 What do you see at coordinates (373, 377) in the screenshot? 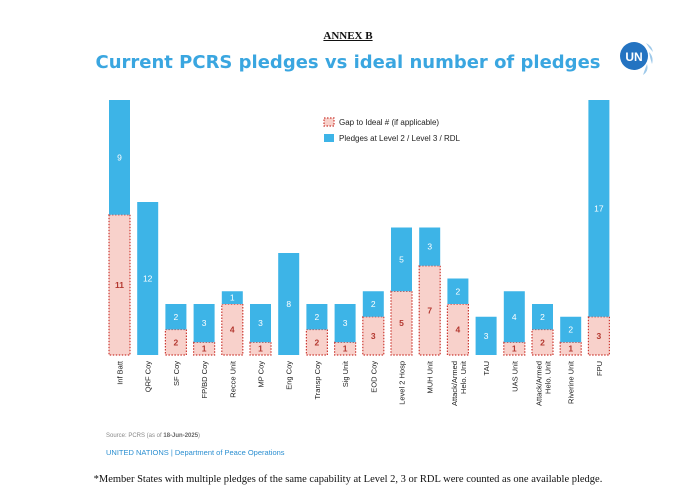
I see `x-tick-label-9: EOD Coy` at bounding box center [373, 377].